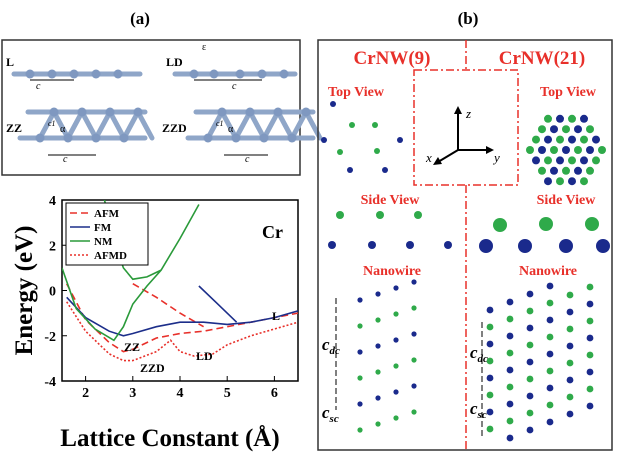 The width and height of the screenshot is (620, 454). I want to click on x-tick-label: 5, so click(227, 393).